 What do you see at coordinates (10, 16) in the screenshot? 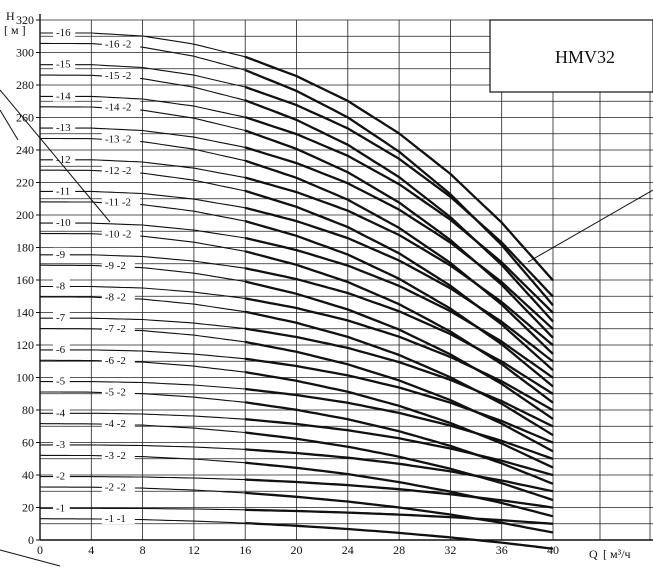
I see `y-axis-label: H` at bounding box center [10, 16].